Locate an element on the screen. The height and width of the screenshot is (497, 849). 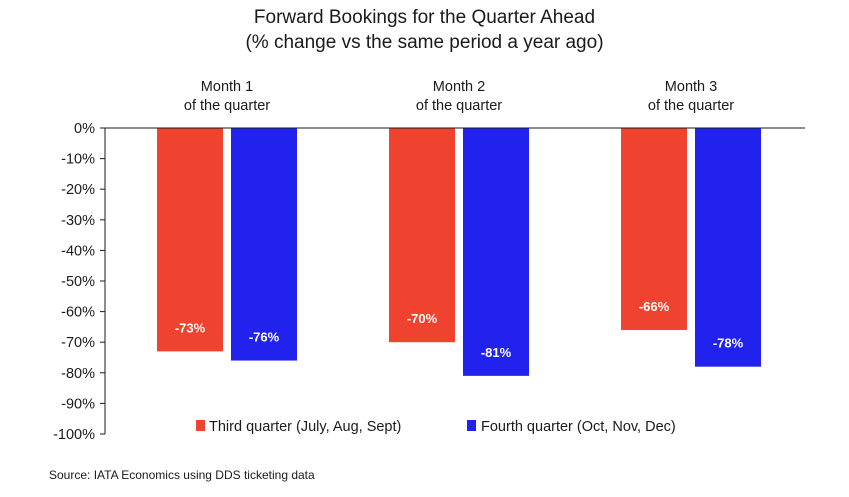
legend-label: Fourth quarter (Oct, Nov, Dec) is located at coordinates (578, 427).